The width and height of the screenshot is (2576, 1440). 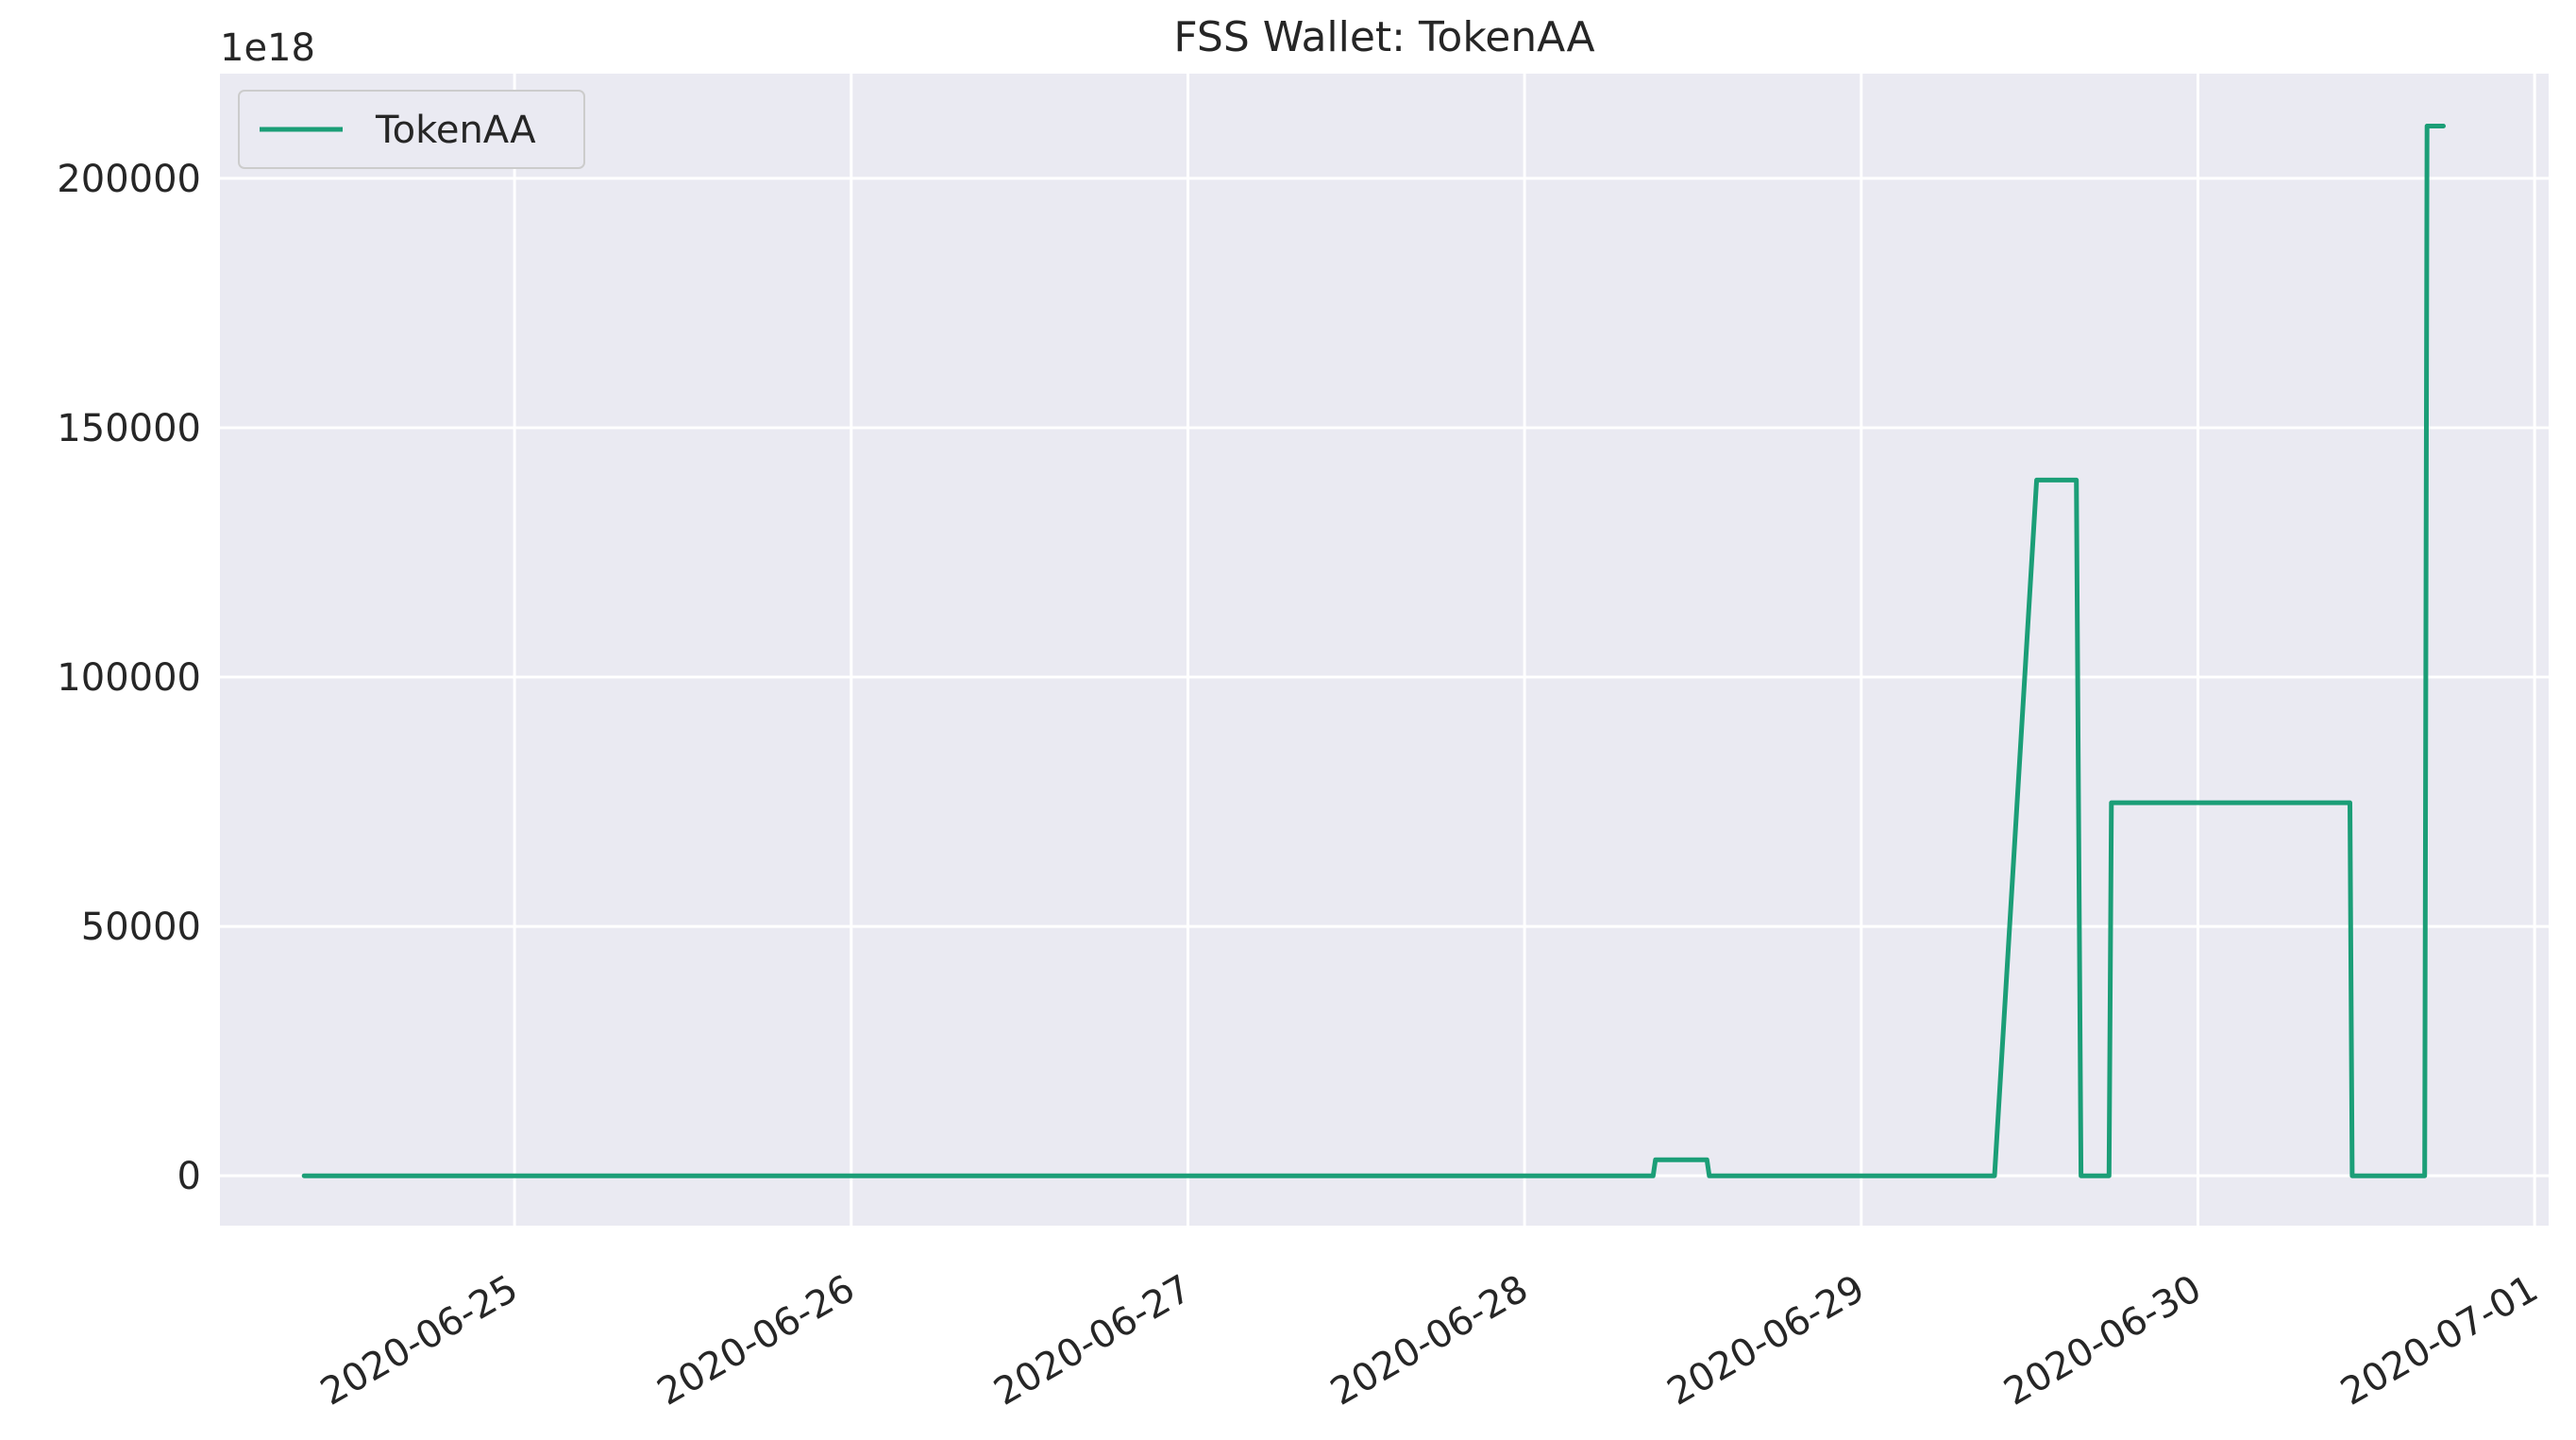 I want to click on y-tick-label: 50000, so click(x=141, y=927).